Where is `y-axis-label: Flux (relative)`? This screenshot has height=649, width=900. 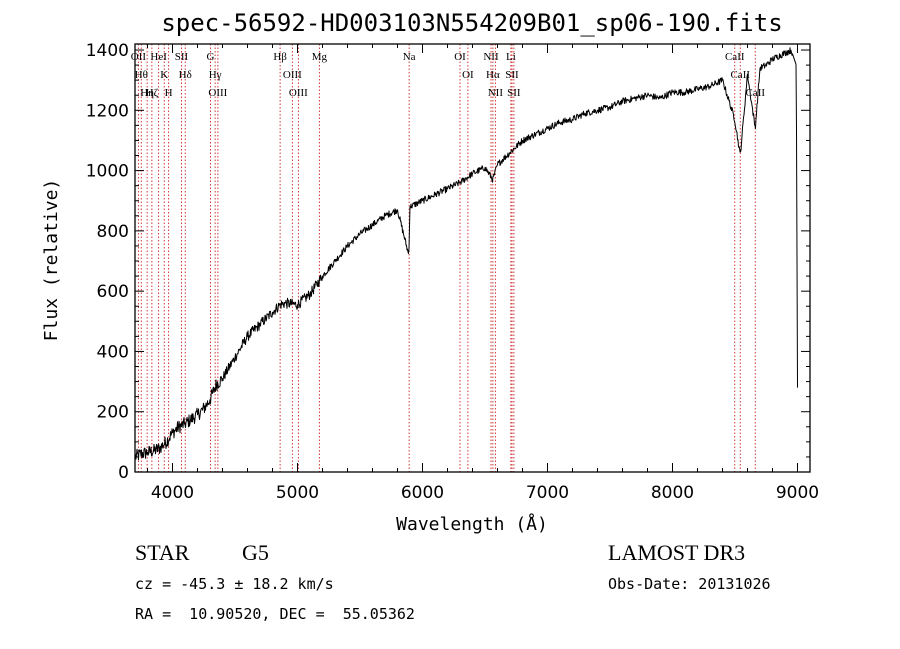 y-axis-label: Flux (relative) is located at coordinates (51, 260).